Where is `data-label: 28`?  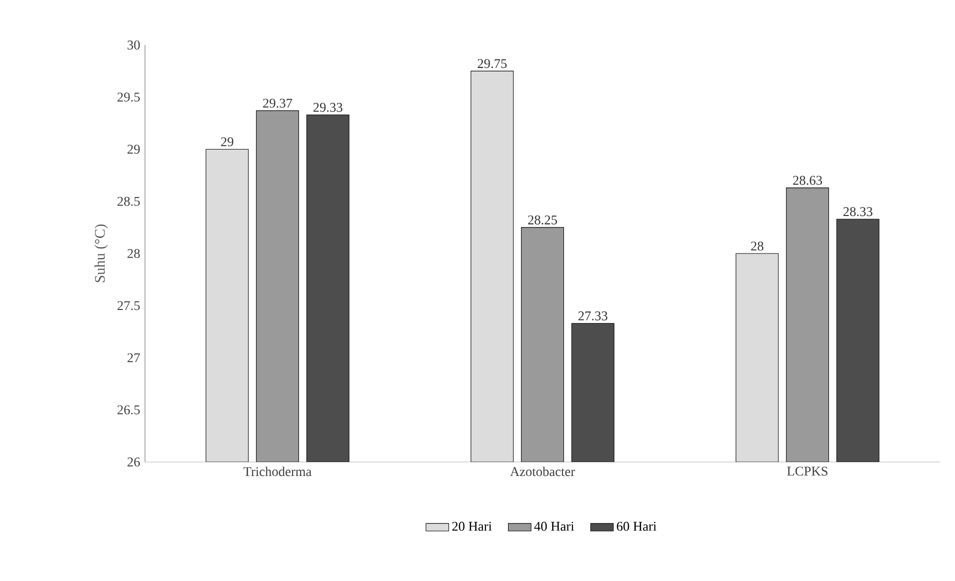
data-label: 28 is located at coordinates (757, 246).